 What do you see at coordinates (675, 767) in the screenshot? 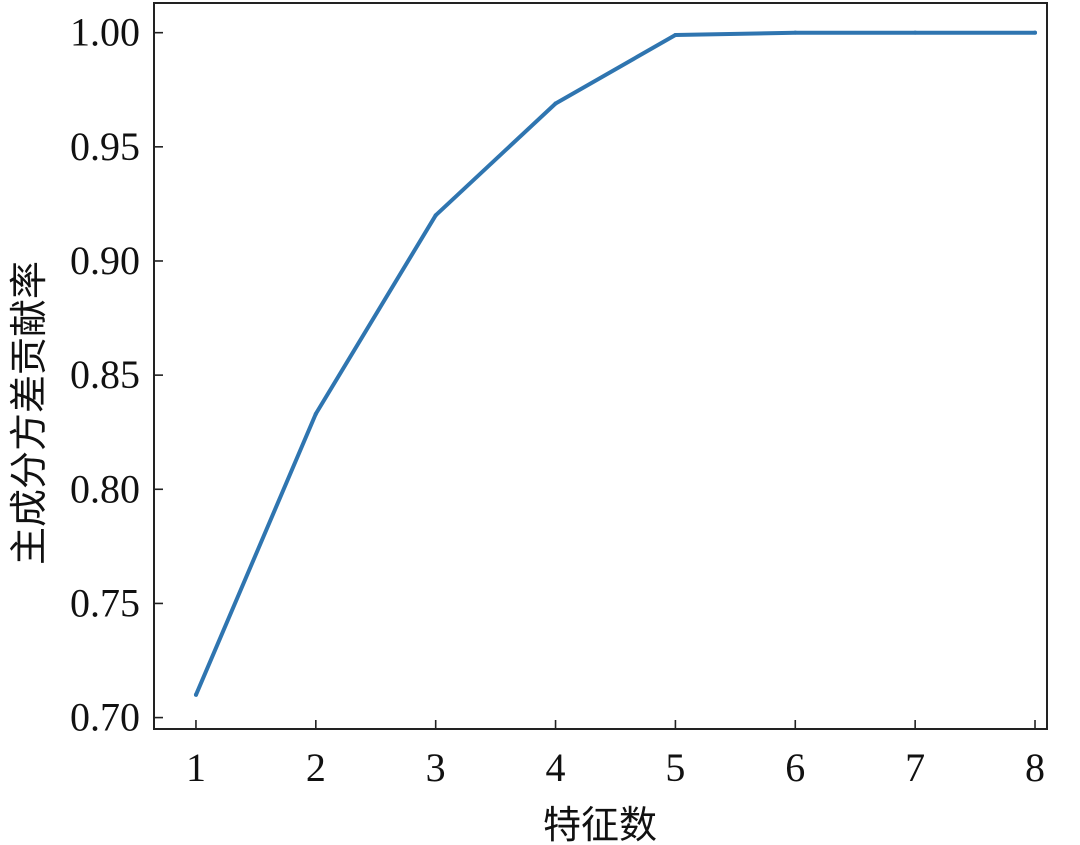
I see `x-tick-label: 5` at bounding box center [675, 767].